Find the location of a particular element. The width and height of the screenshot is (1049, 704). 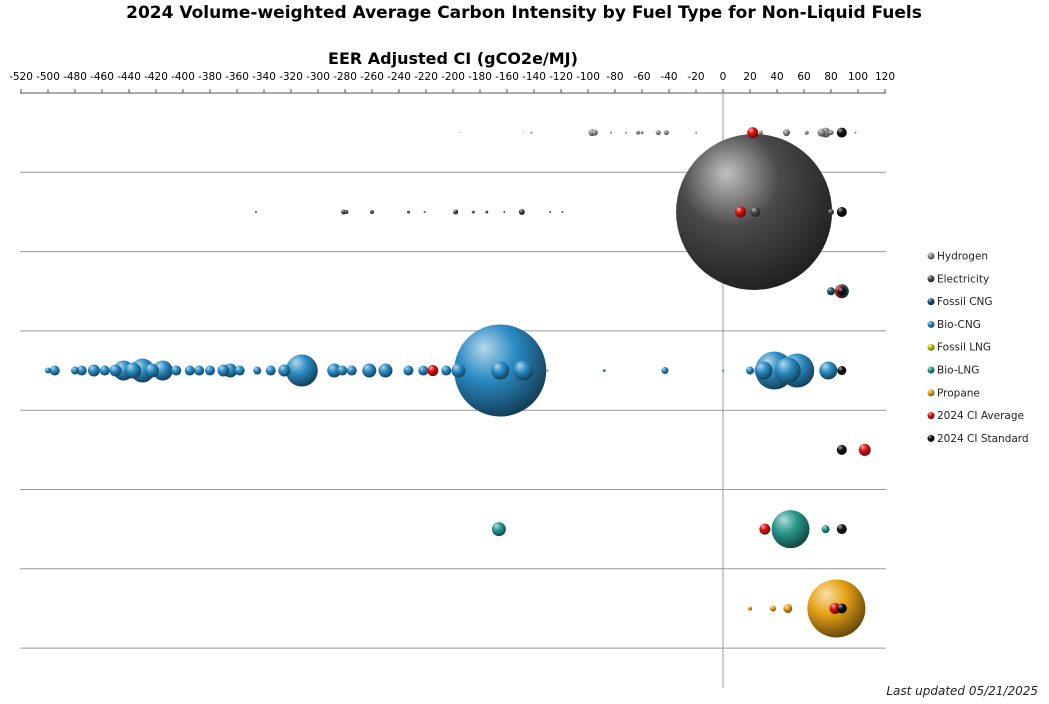

x-tick-label: -460 is located at coordinates (102, 77).